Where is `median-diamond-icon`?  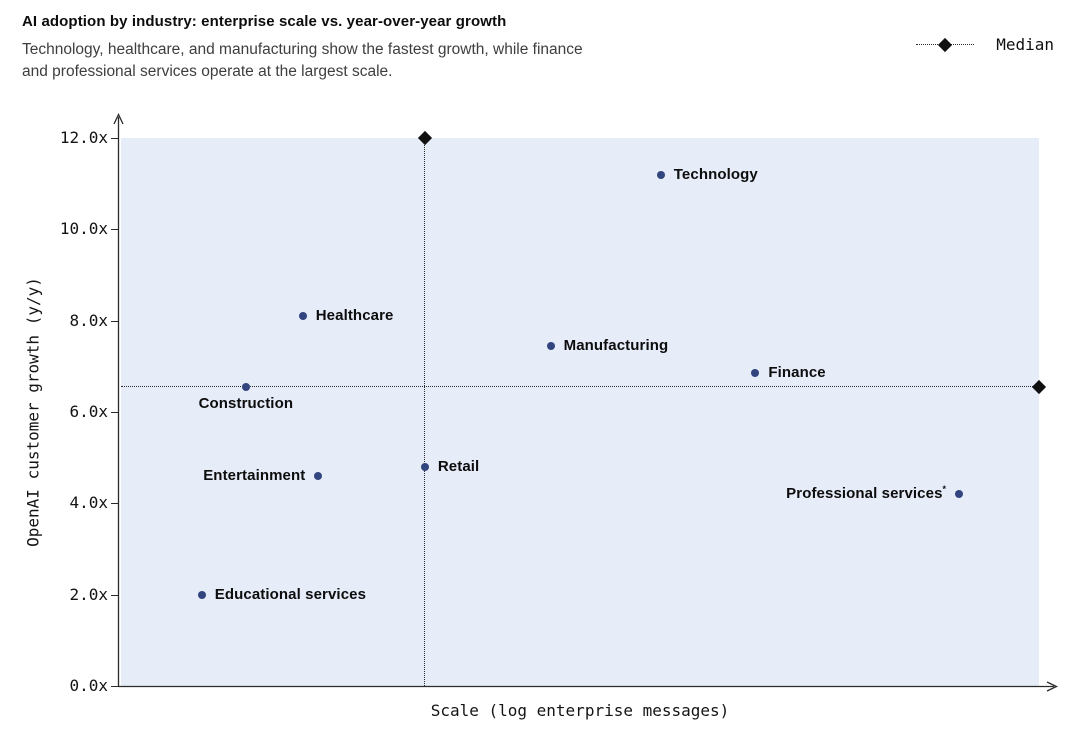 median-diamond-icon is located at coordinates (945, 45).